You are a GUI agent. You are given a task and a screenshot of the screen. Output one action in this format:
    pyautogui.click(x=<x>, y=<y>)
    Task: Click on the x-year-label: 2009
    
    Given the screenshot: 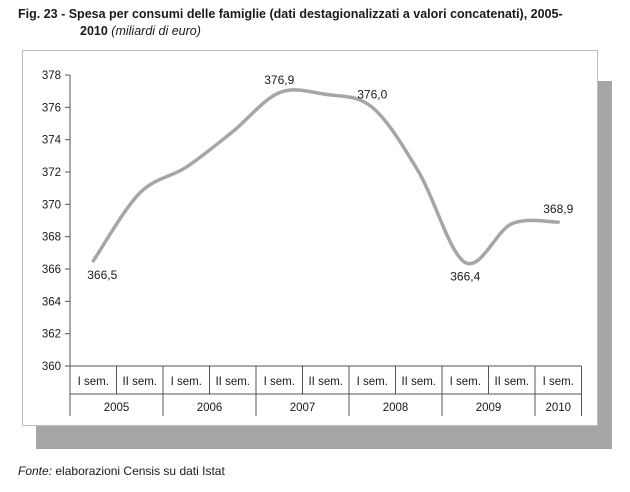 What is the action you would take?
    pyautogui.click(x=489, y=408)
    